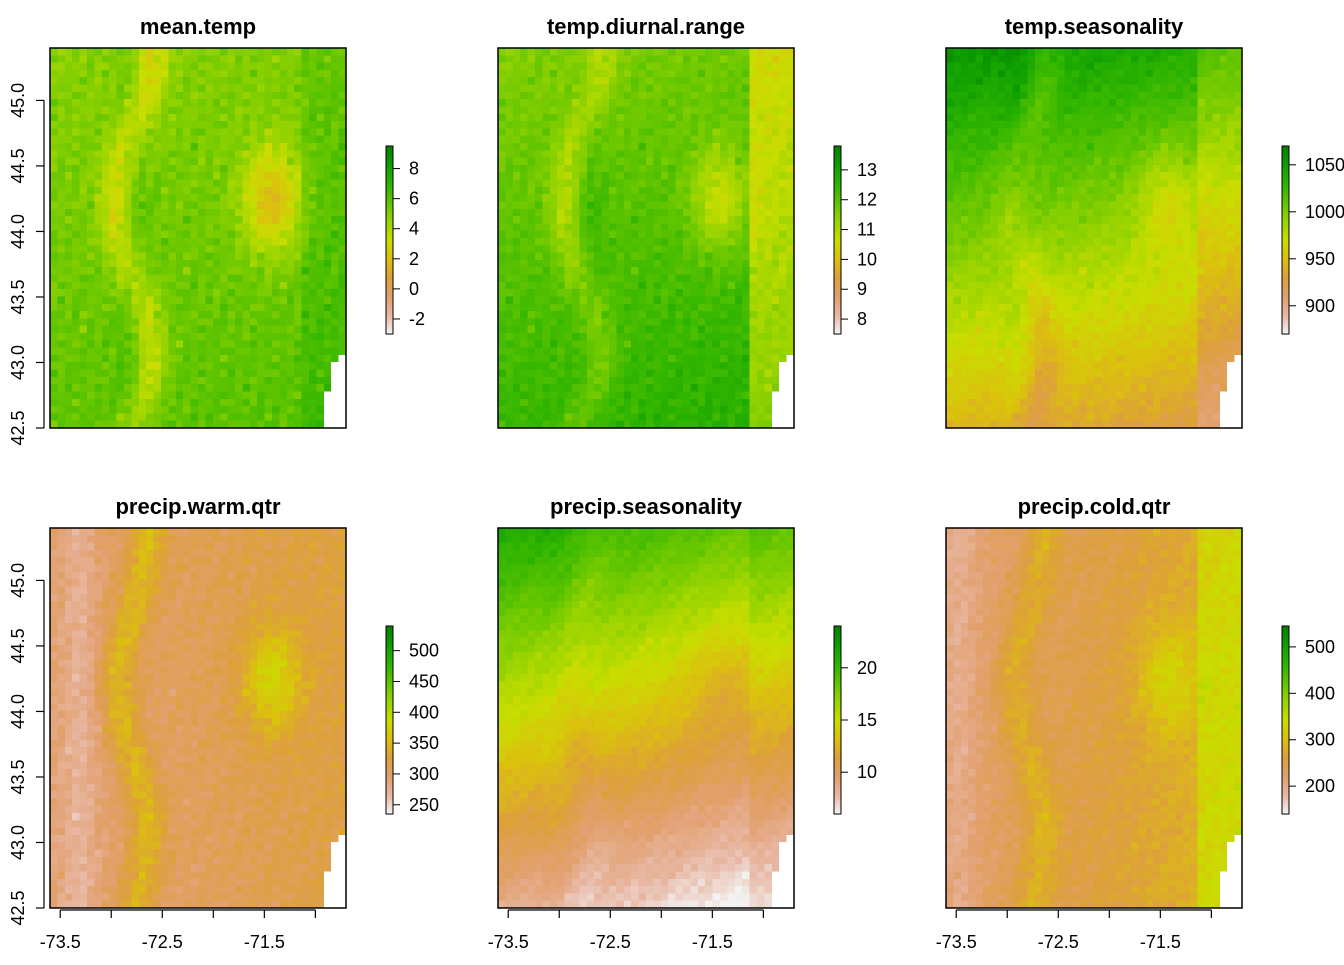  I want to click on legend-tick-label: 10, so click(867, 259).